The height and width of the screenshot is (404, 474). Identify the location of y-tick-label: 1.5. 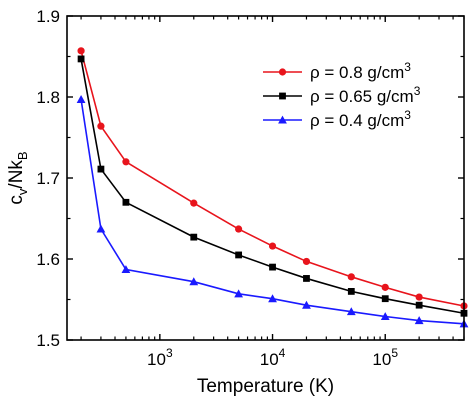
(48, 340).